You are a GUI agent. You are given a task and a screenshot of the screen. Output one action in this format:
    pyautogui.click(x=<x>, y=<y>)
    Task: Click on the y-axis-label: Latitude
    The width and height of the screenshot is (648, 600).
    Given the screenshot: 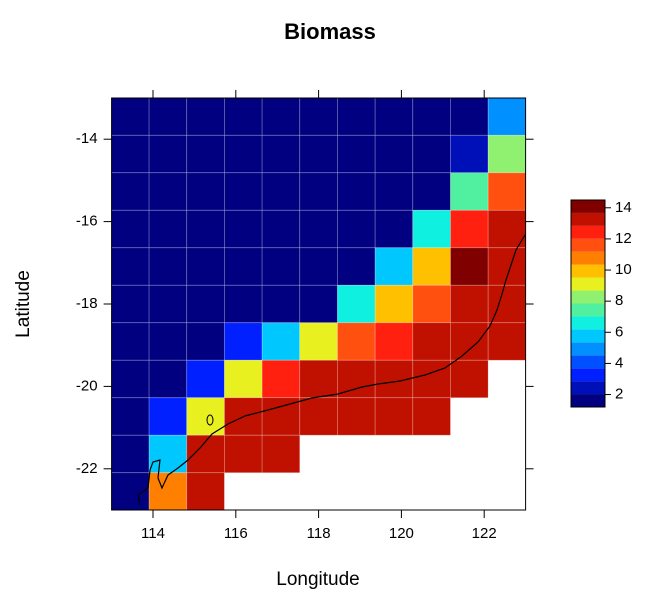 What is the action you would take?
    pyautogui.click(x=23, y=304)
    